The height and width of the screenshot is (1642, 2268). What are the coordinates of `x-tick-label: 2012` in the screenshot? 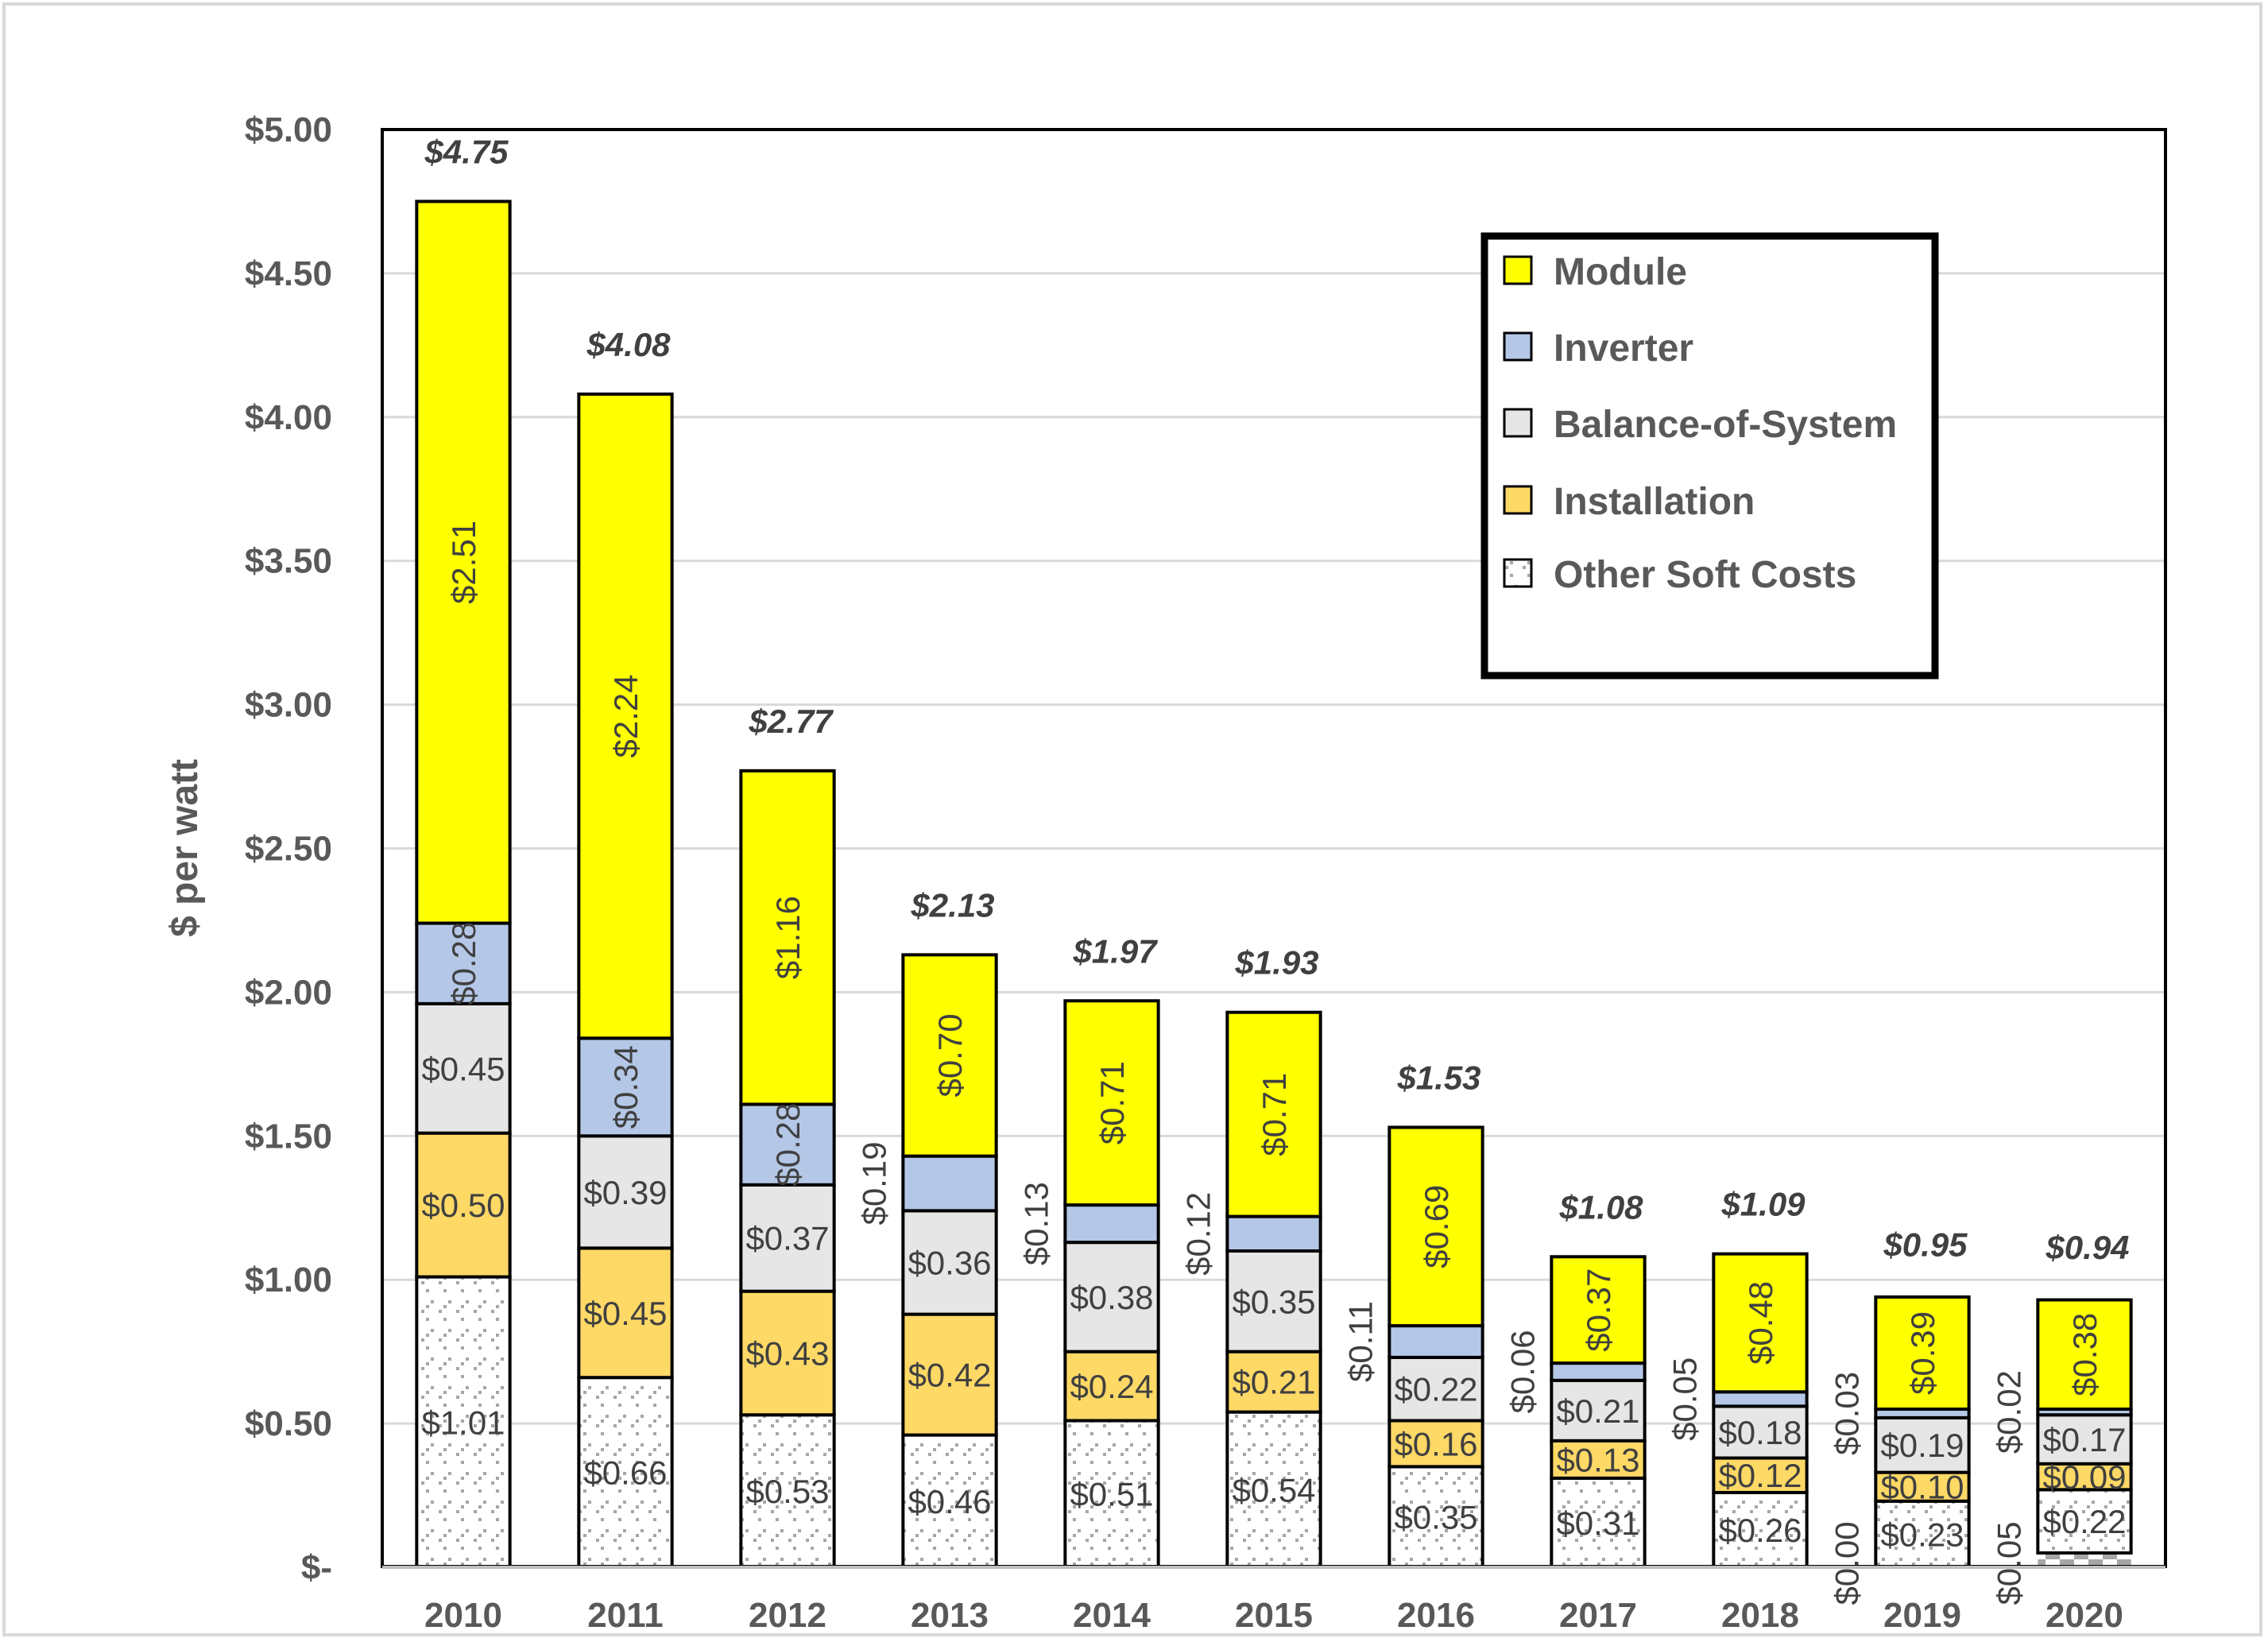 It's located at (787, 1615).